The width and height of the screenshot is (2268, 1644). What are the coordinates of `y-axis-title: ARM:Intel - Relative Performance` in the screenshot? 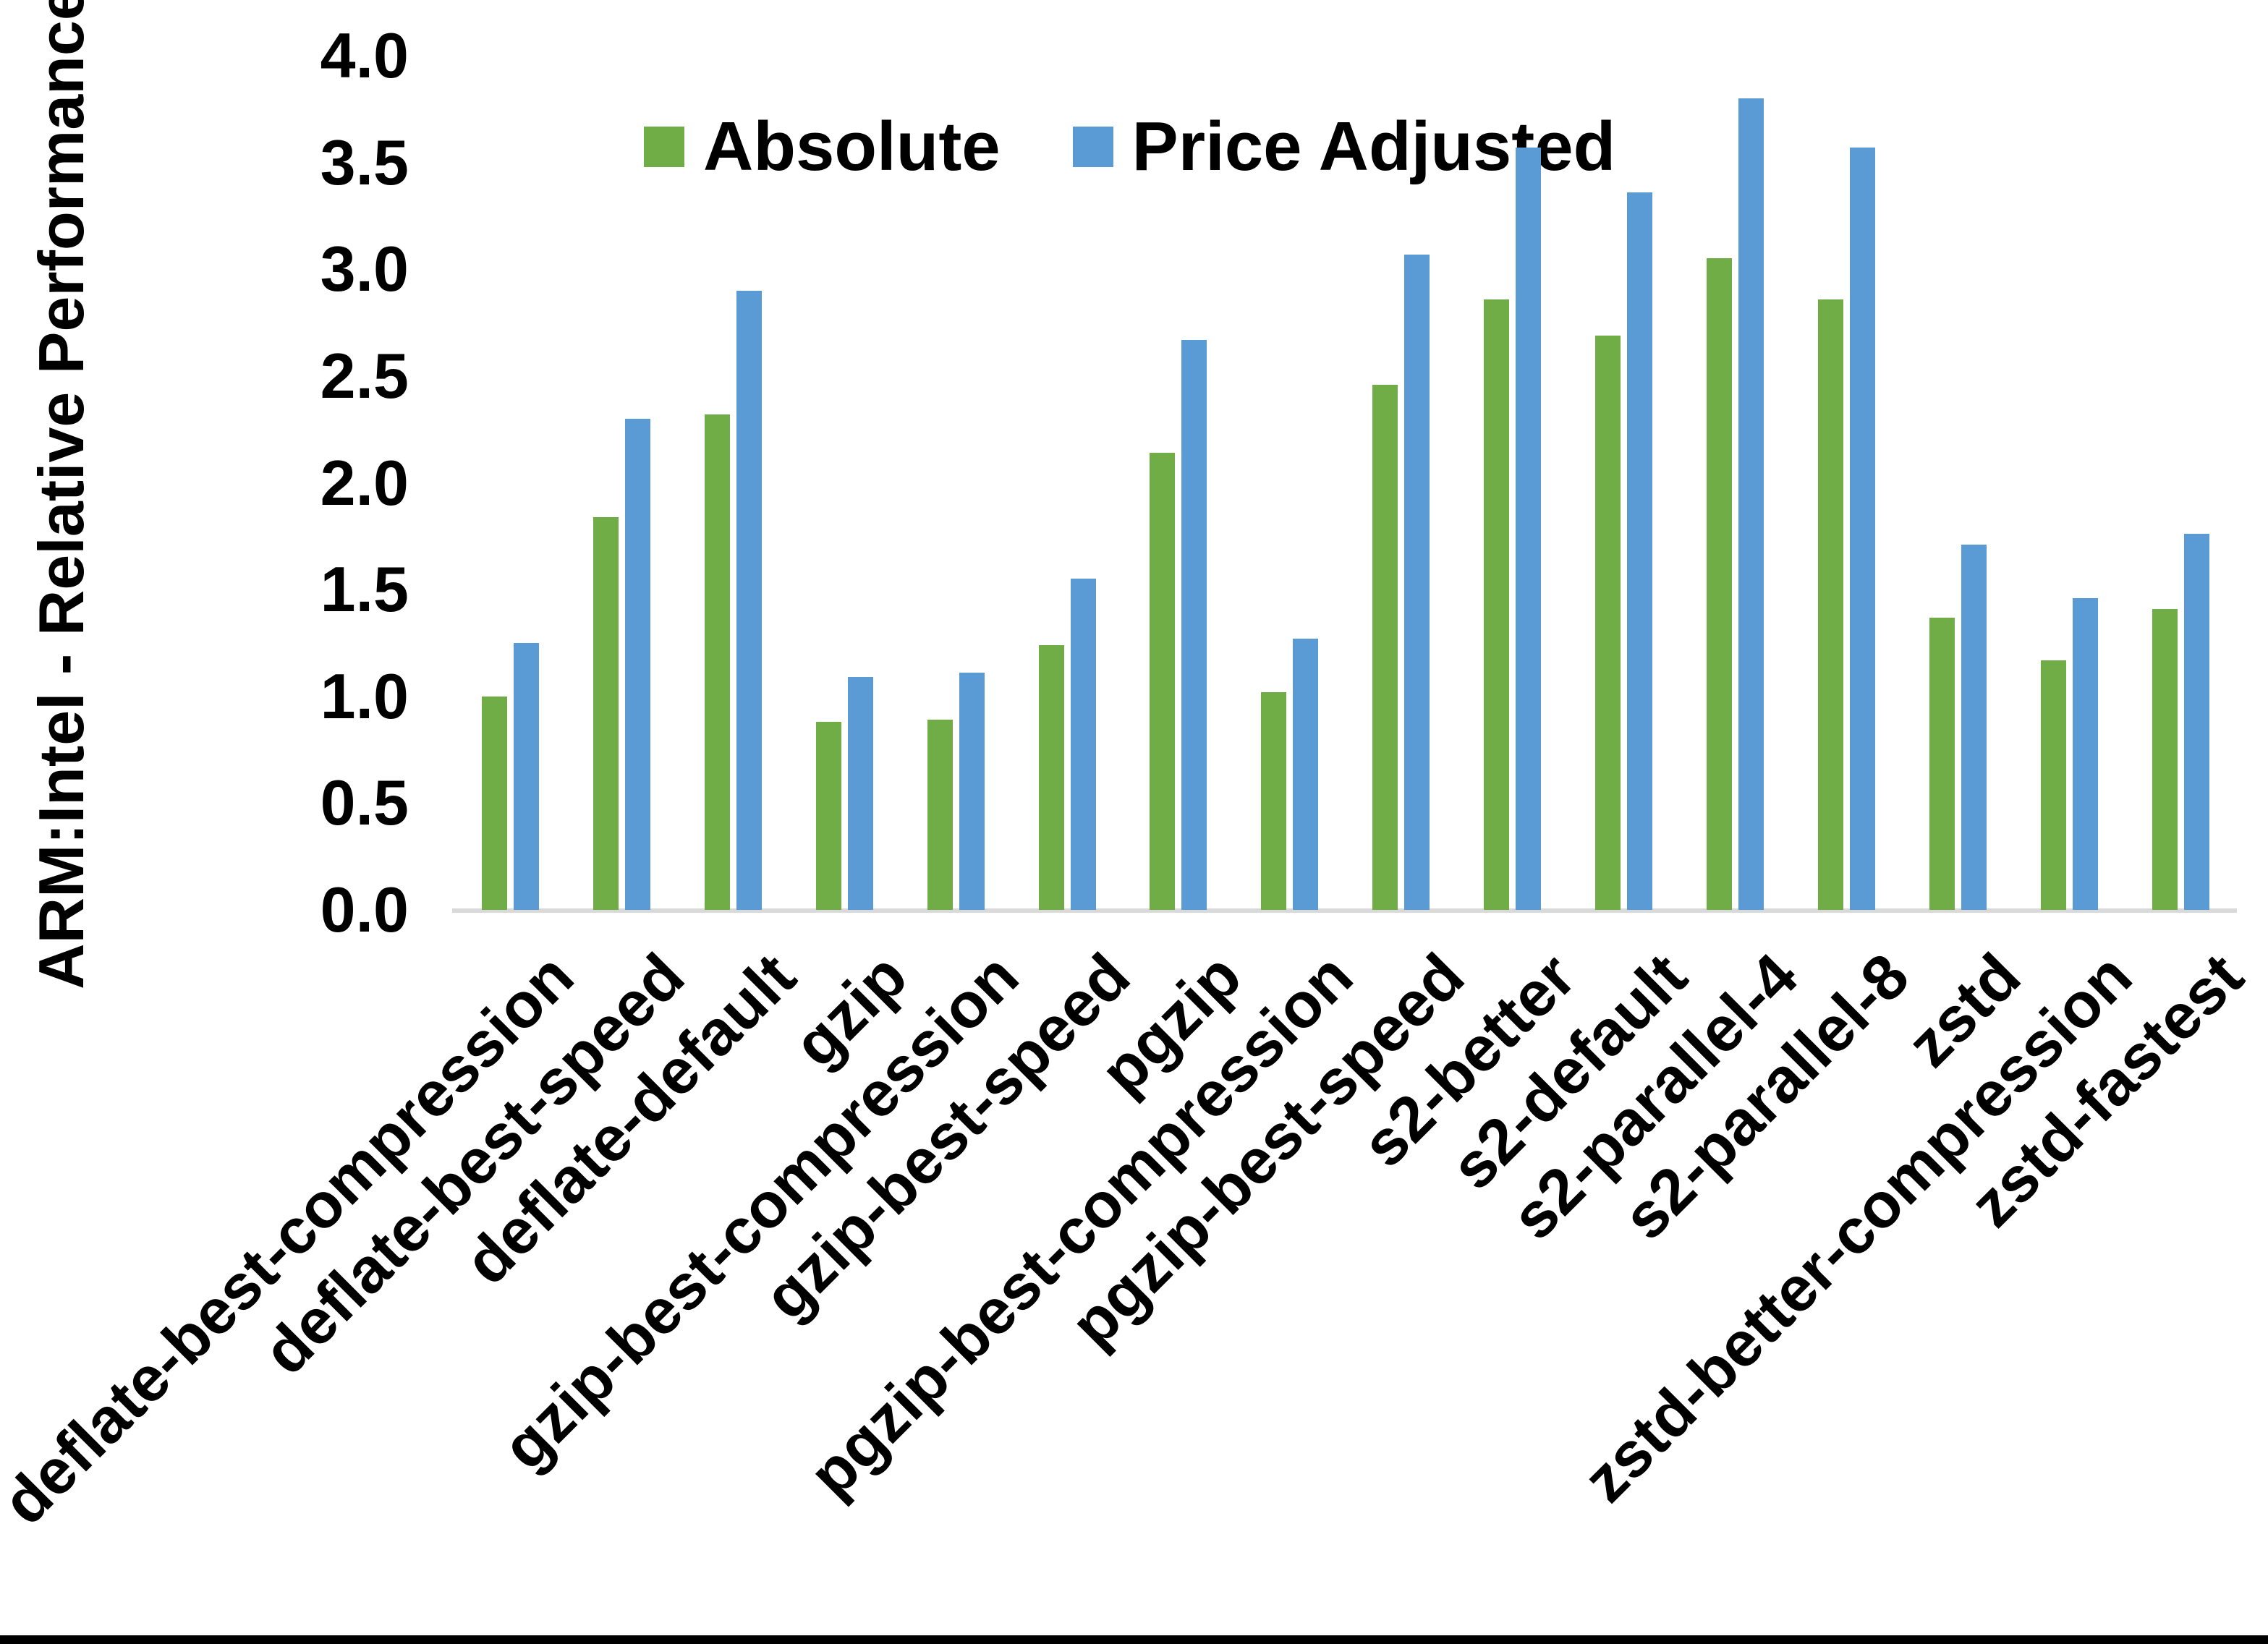 It's located at (61, 494).